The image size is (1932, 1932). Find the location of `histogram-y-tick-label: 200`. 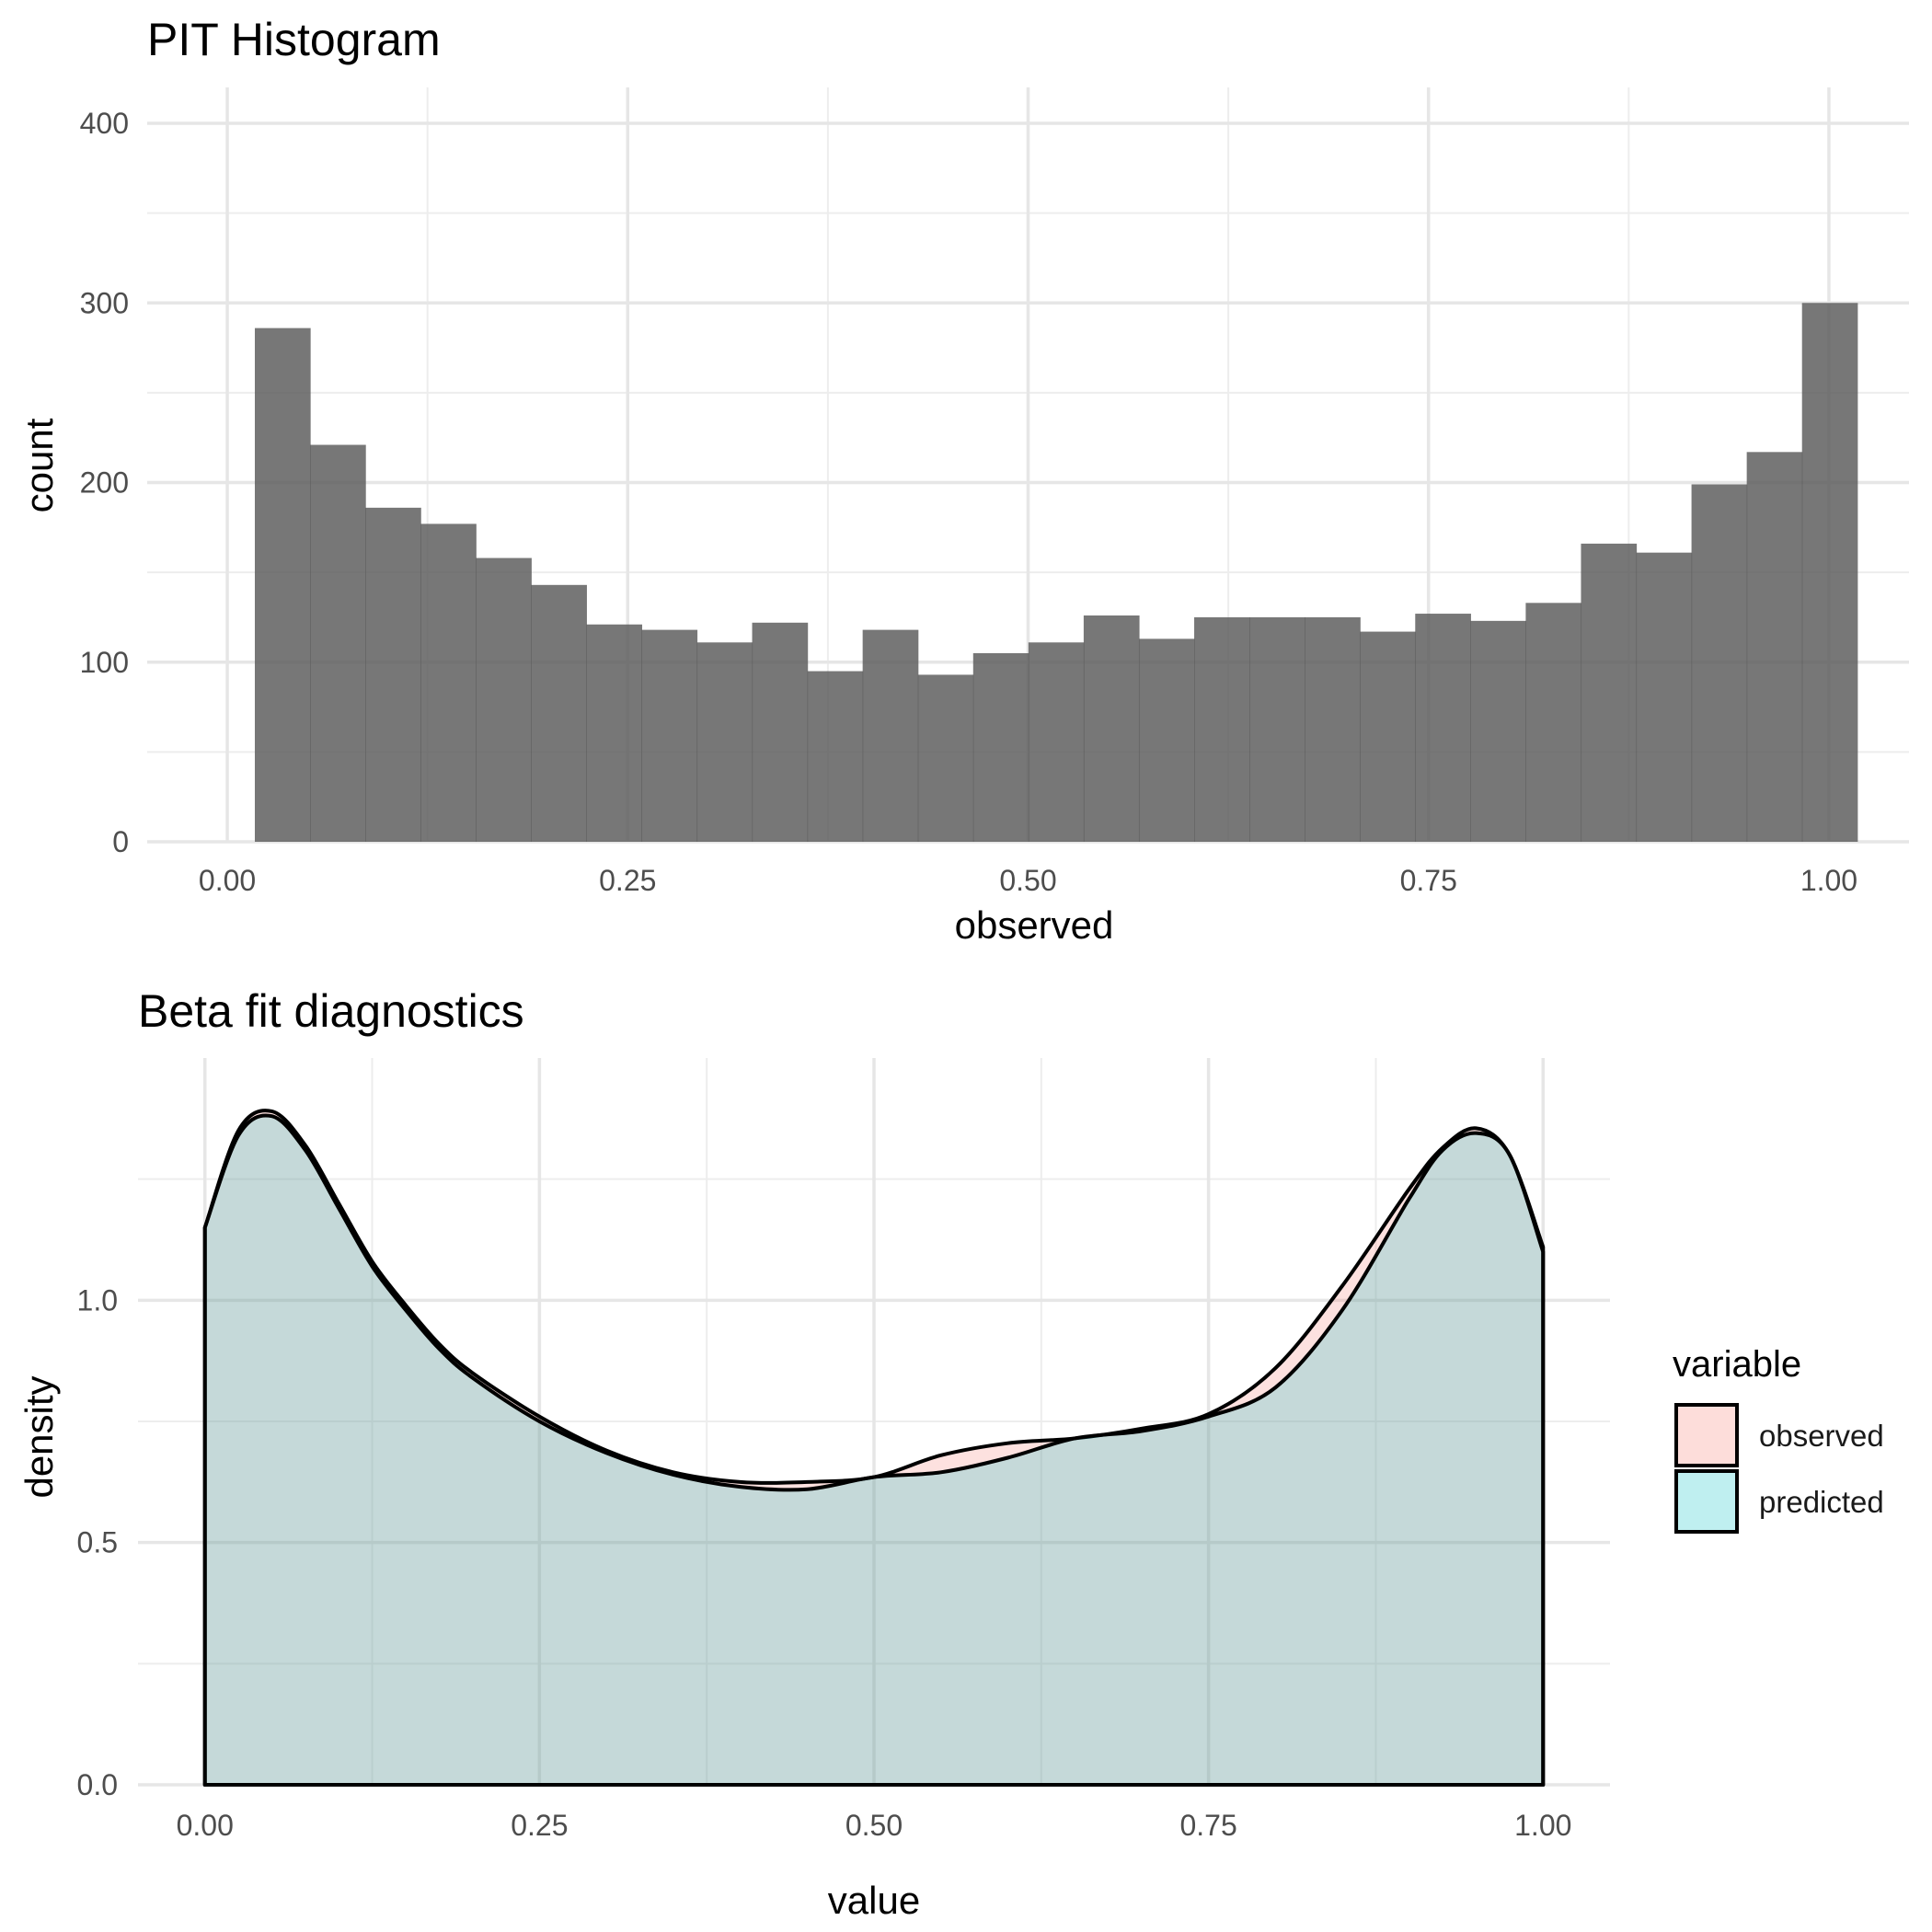

histogram-y-tick-label: 200 is located at coordinates (104, 483).